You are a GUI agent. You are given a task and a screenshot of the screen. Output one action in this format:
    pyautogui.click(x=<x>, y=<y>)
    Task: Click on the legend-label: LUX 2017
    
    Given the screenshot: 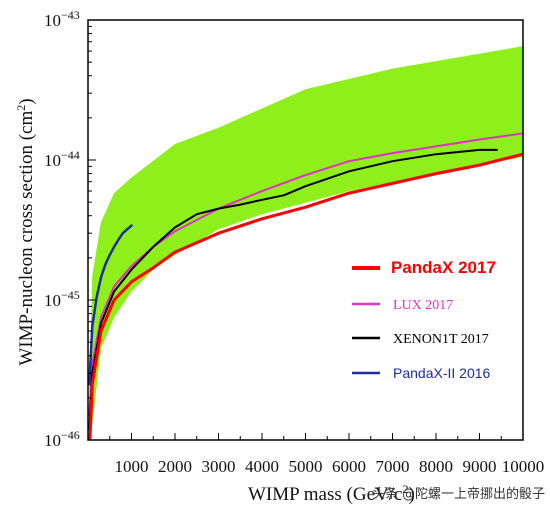 What is the action you would take?
    pyautogui.click(x=423, y=305)
    